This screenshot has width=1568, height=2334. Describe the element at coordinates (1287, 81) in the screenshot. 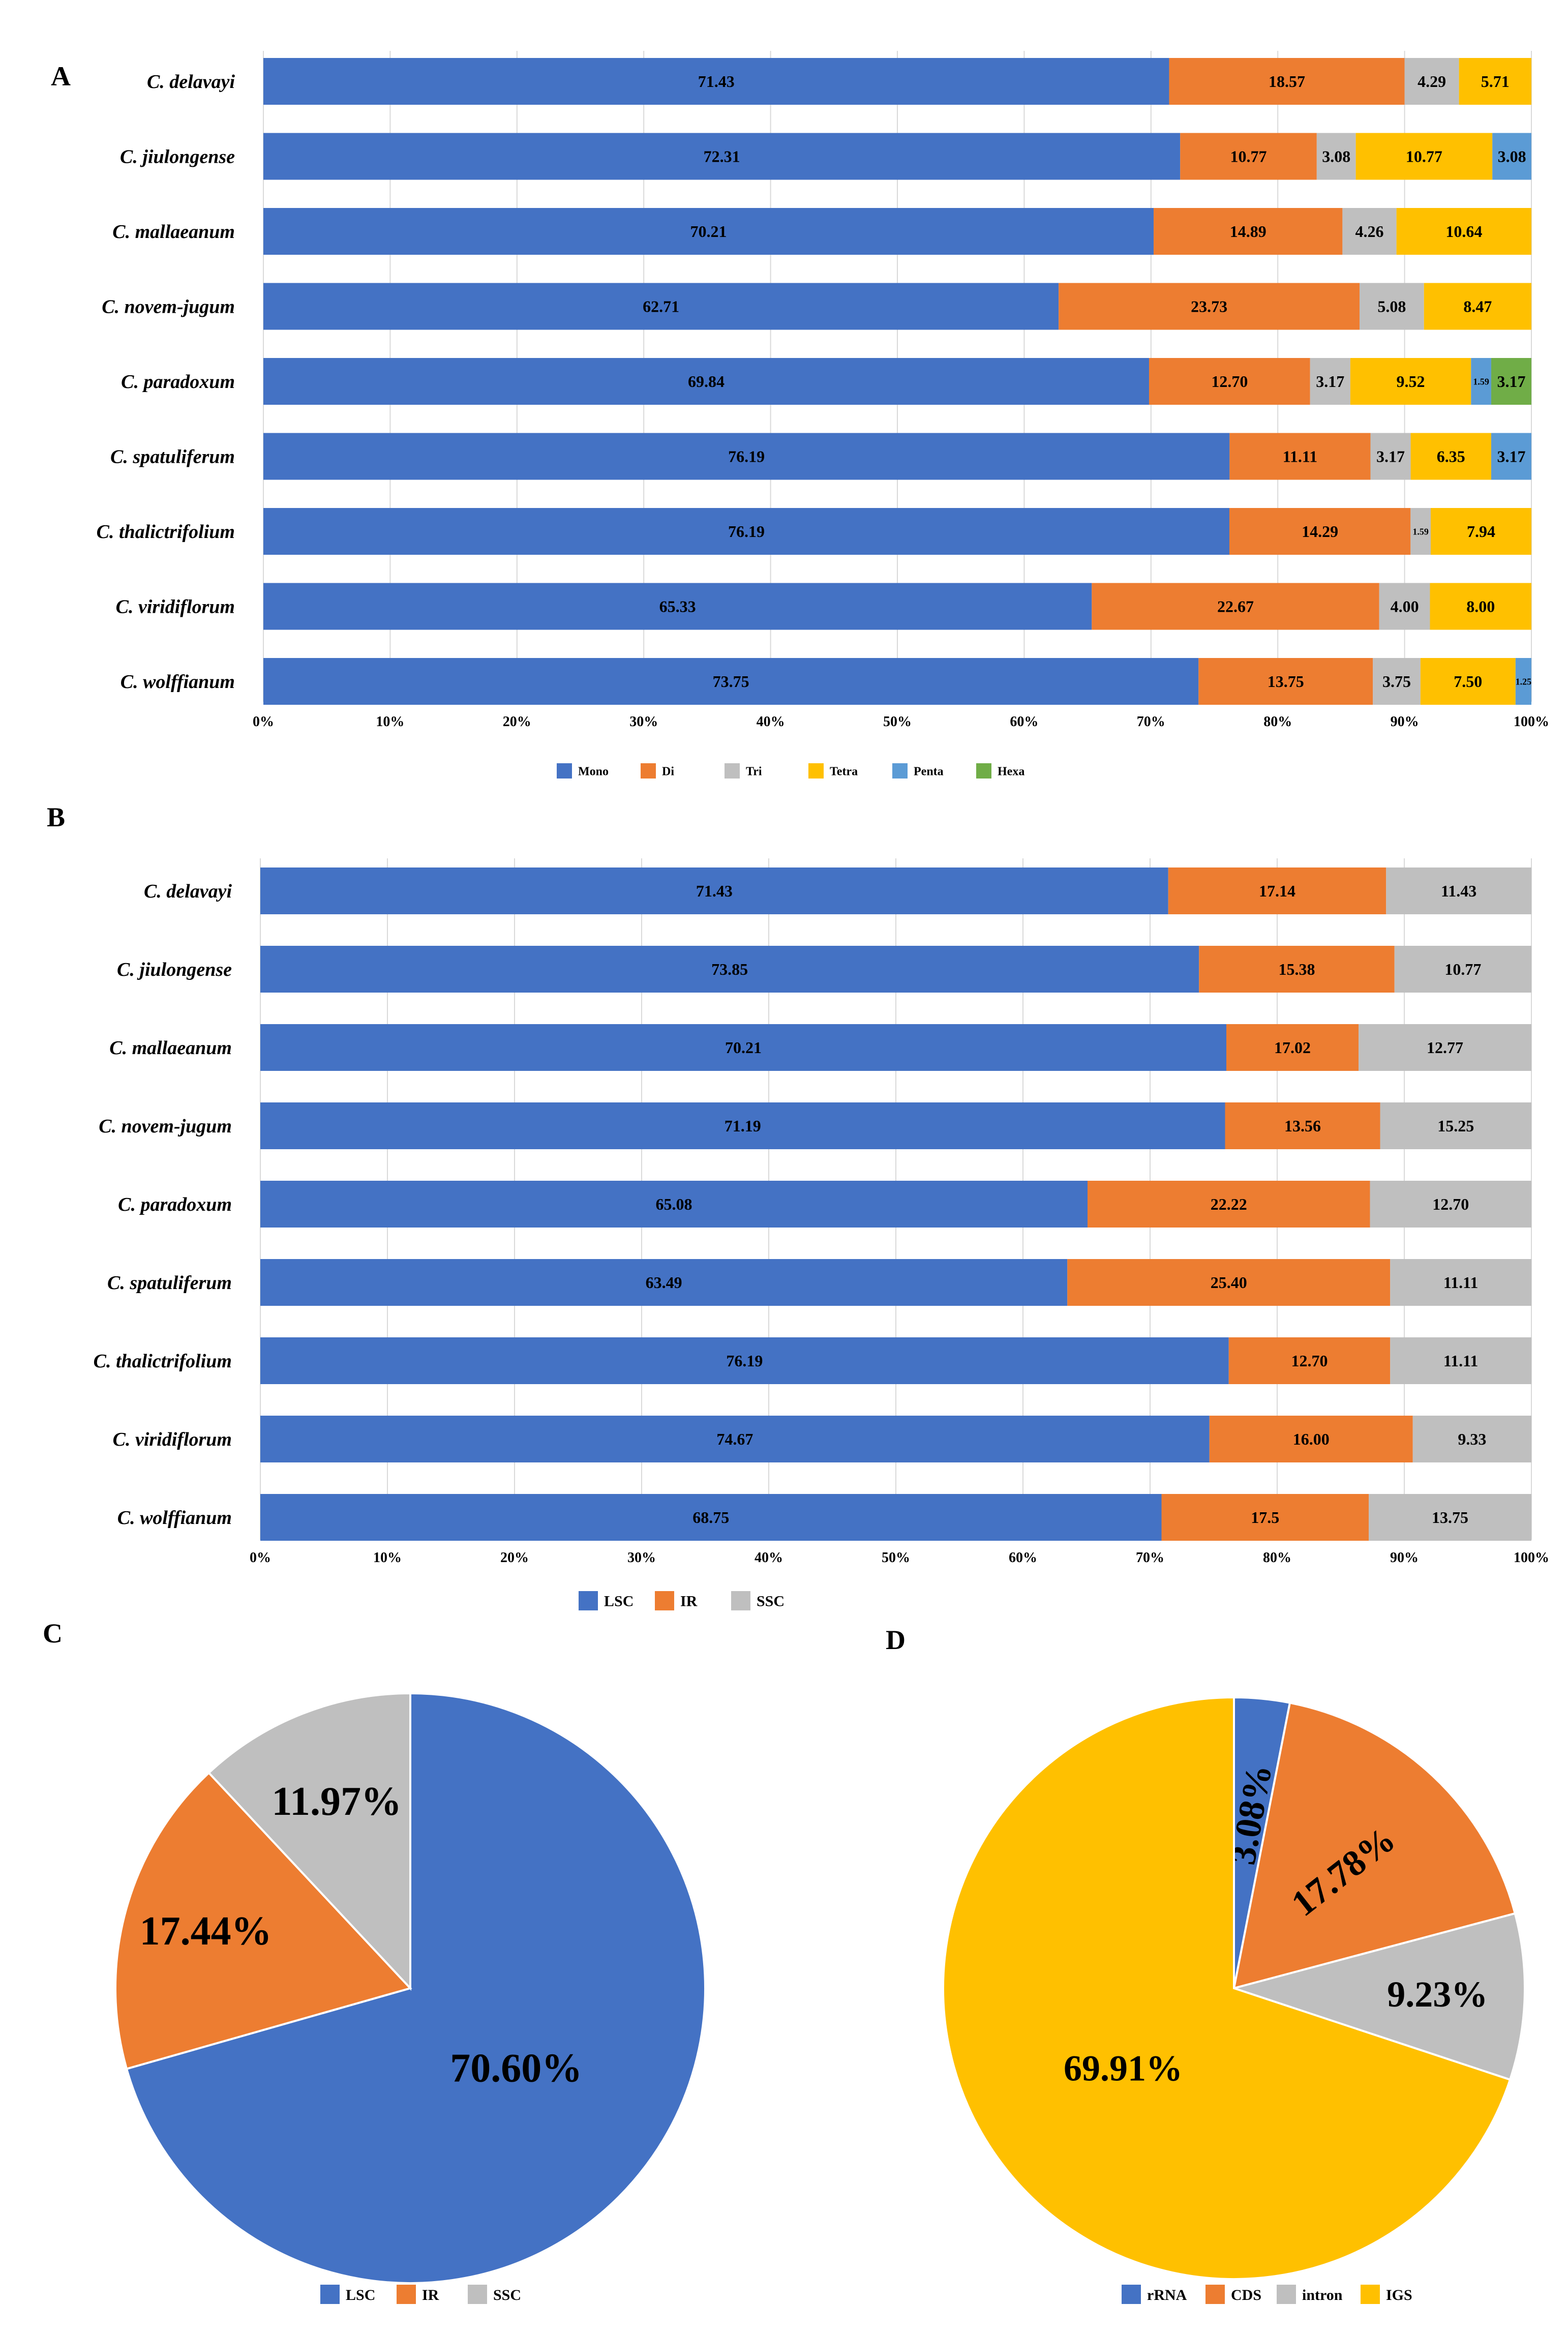

I see `chart-a-data-label-di: 18.57` at that location.